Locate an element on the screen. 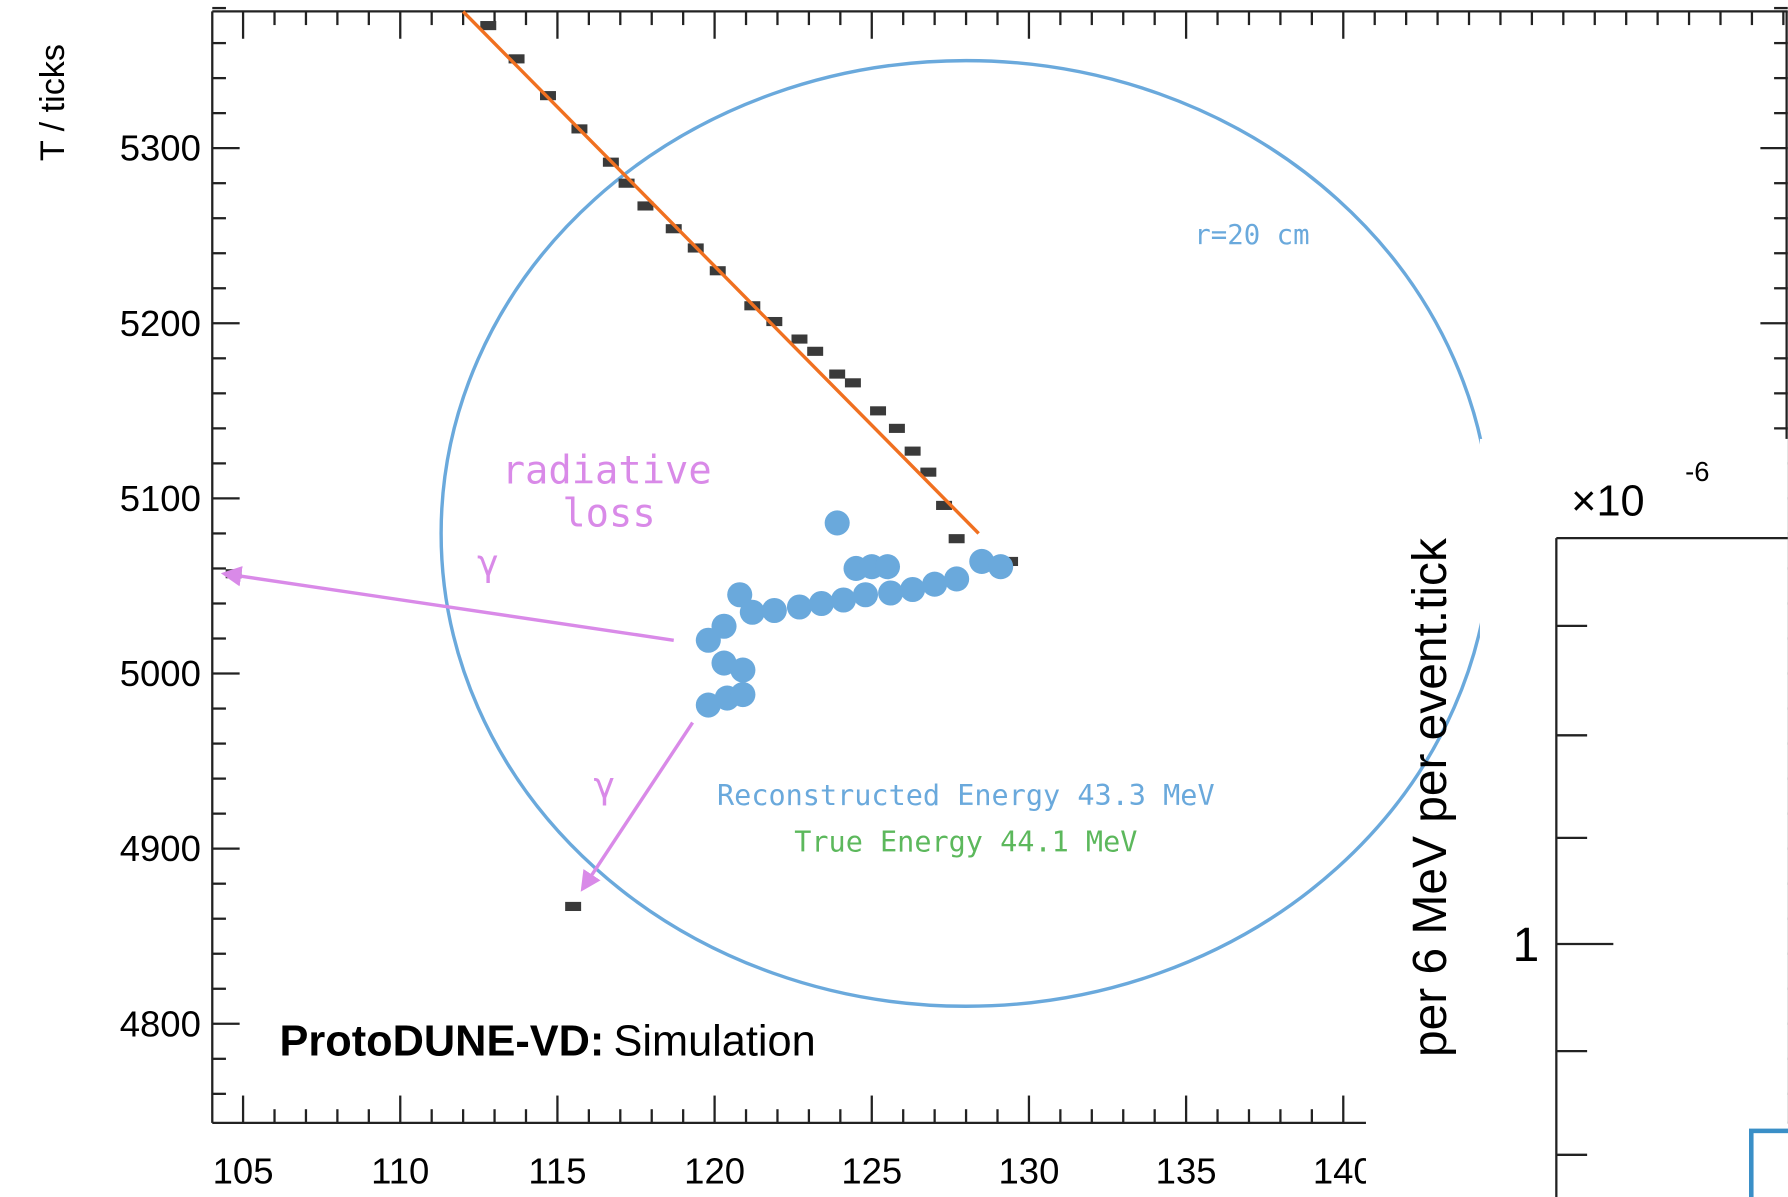  annotation: Reconstructed Energy 43.3 MeV is located at coordinates (966, 795).